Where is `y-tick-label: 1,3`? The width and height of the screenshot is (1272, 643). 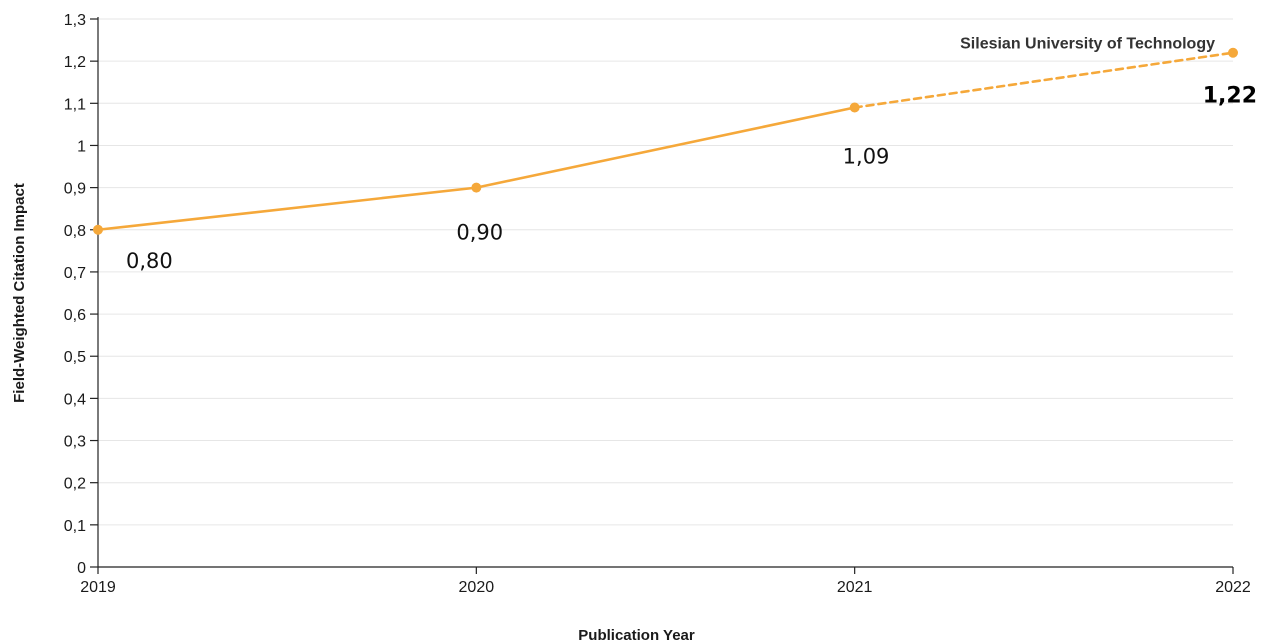 y-tick-label: 1,3 is located at coordinates (75, 20).